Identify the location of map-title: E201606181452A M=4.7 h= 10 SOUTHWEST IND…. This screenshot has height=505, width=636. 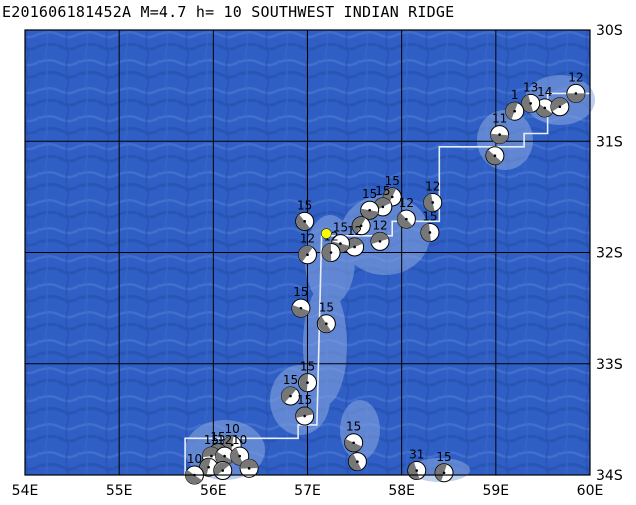
(228, 12).